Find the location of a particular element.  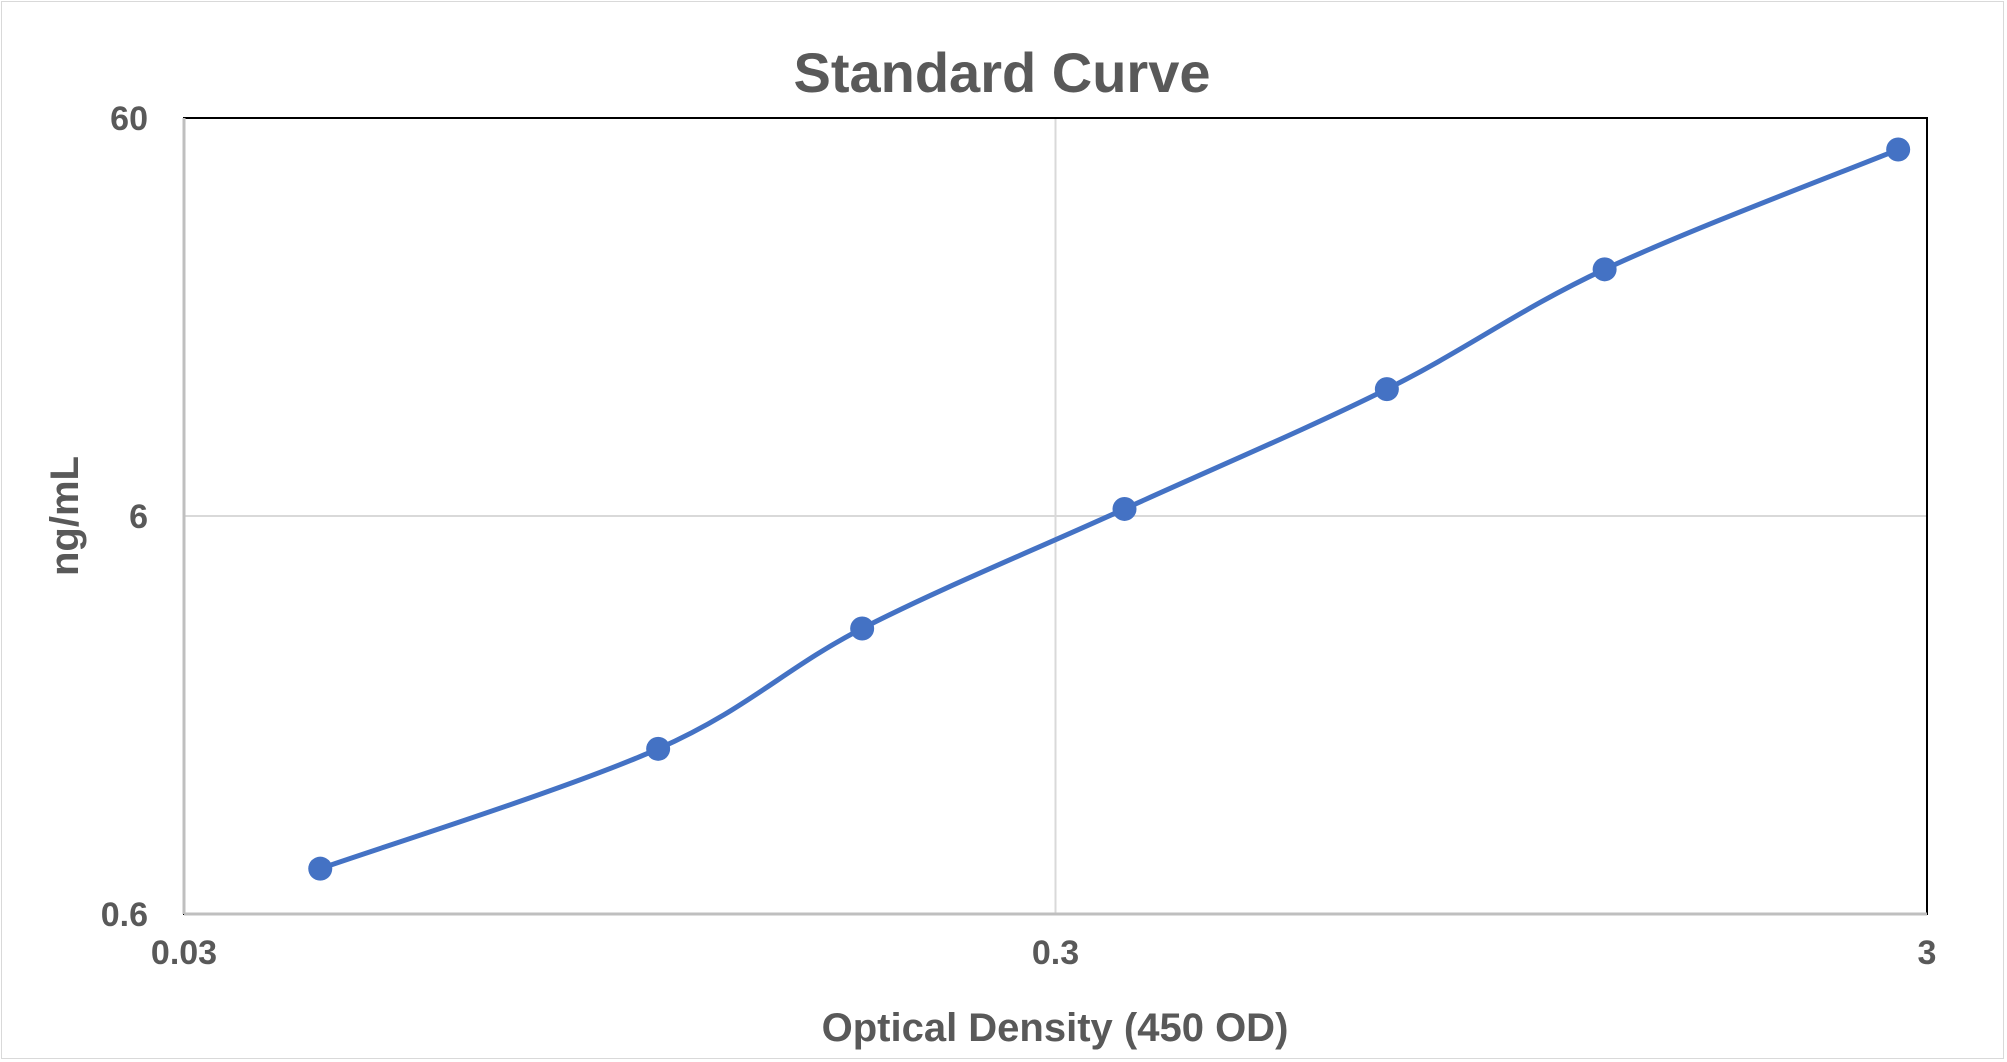

x-tick-label: 0.3 is located at coordinates (1055, 953).